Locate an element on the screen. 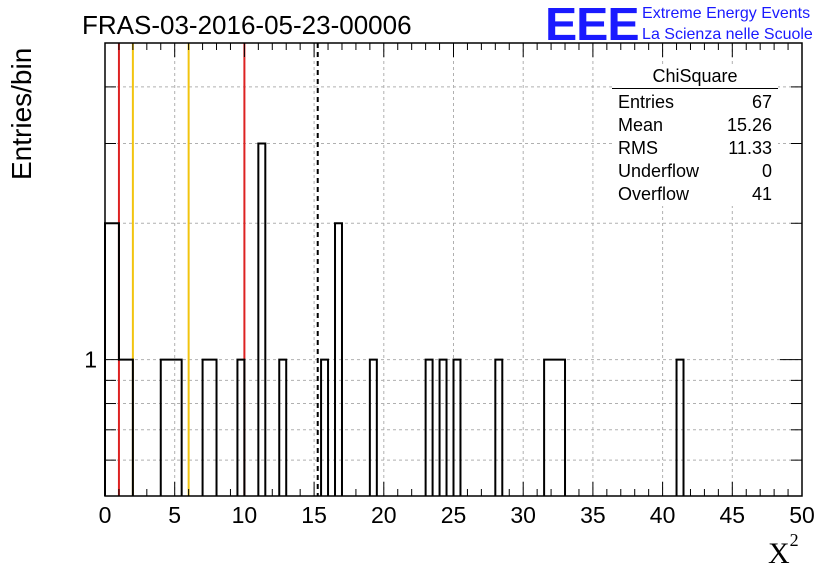  x-tick-label: 0 is located at coordinates (105, 515).